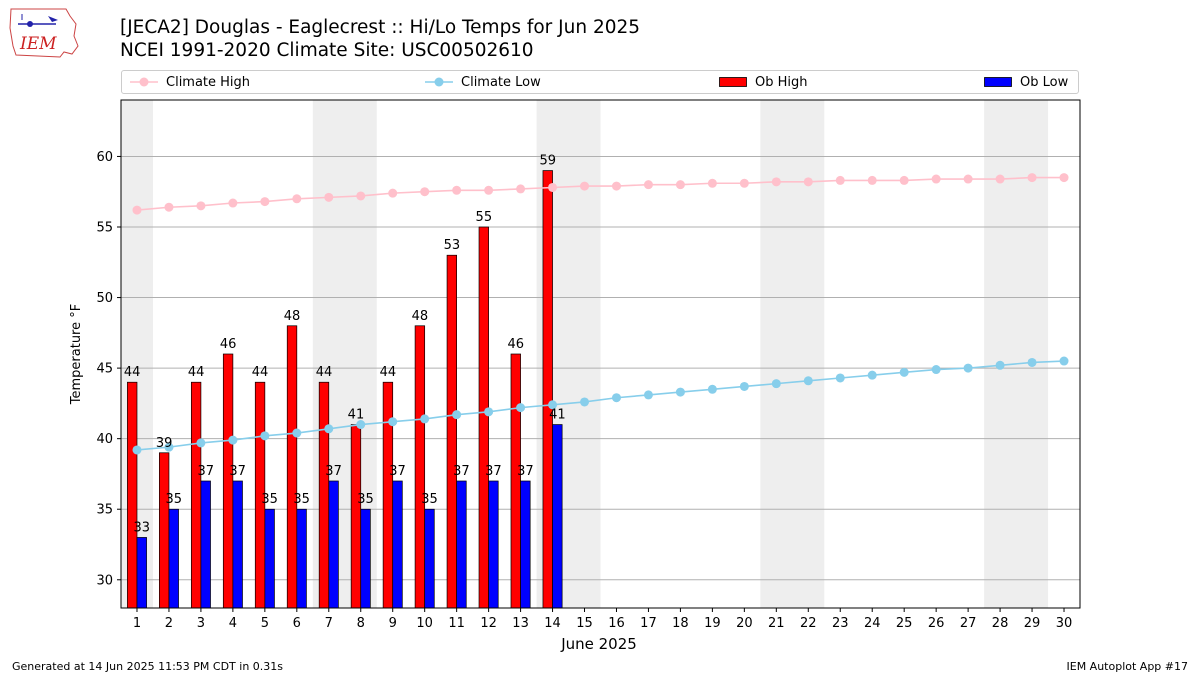  What do you see at coordinates (201, 623) in the screenshot?
I see `x-tick-label: 3` at bounding box center [201, 623].